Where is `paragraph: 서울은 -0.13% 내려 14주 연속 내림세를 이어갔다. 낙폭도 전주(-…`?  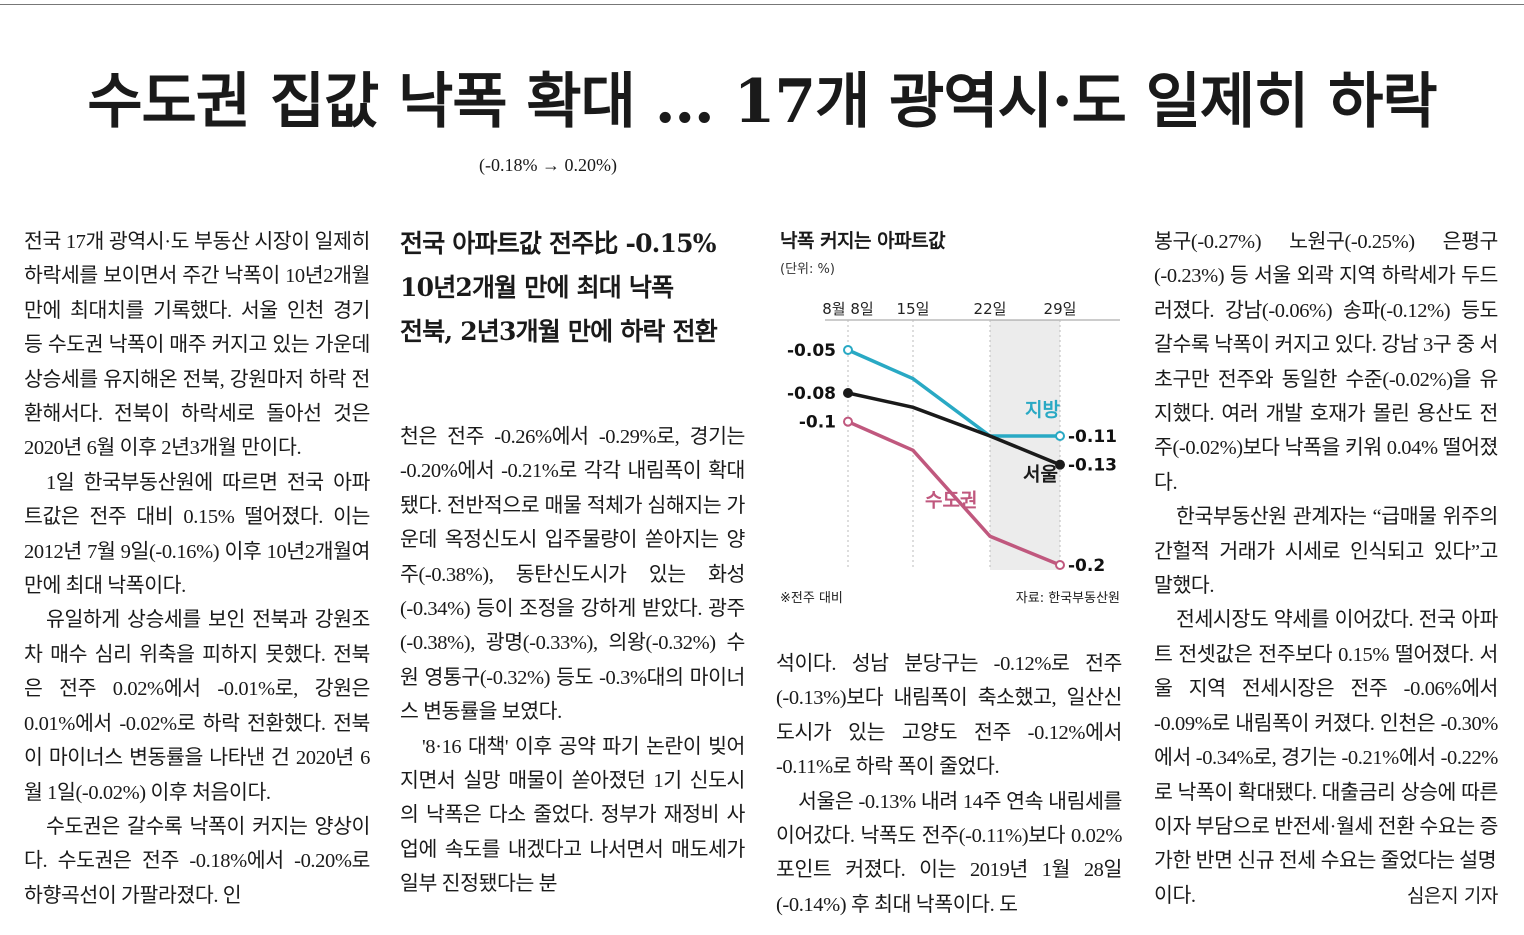 paragraph: 서울은 -0.13% 내려 14주 연속 내림세를 이어갔다. 낙폭도 전주(-… is located at coordinates (949, 853).